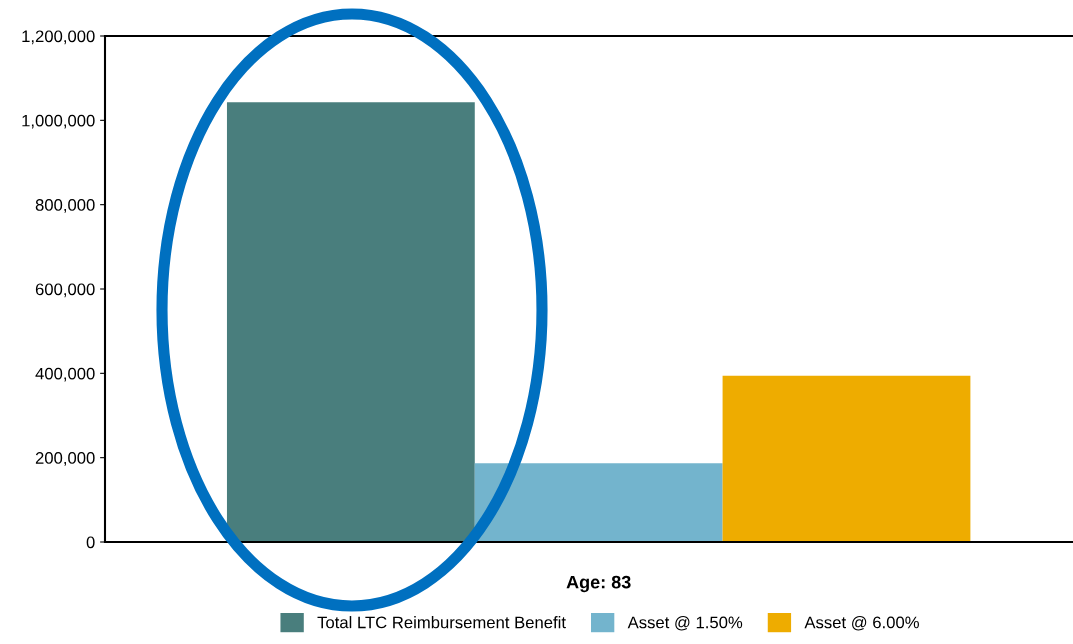 Image resolution: width=1073 pixels, height=644 pixels. What do you see at coordinates (598, 584) in the screenshot?
I see `x-tick-label: Age: 83` at bounding box center [598, 584].